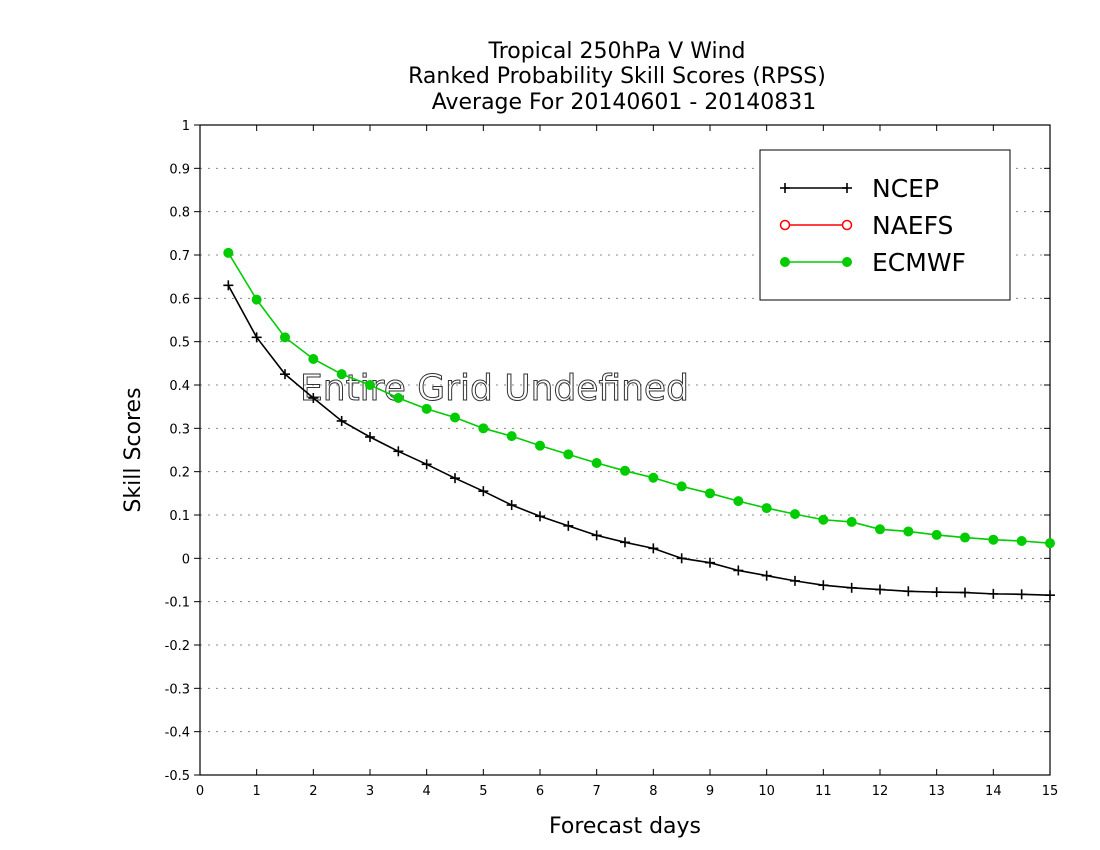 Image resolution: width=1100 pixels, height=850 pixels. What do you see at coordinates (624, 102) in the screenshot?
I see `chart-title-line-3: Average For 20140601 - 20140831` at bounding box center [624, 102].